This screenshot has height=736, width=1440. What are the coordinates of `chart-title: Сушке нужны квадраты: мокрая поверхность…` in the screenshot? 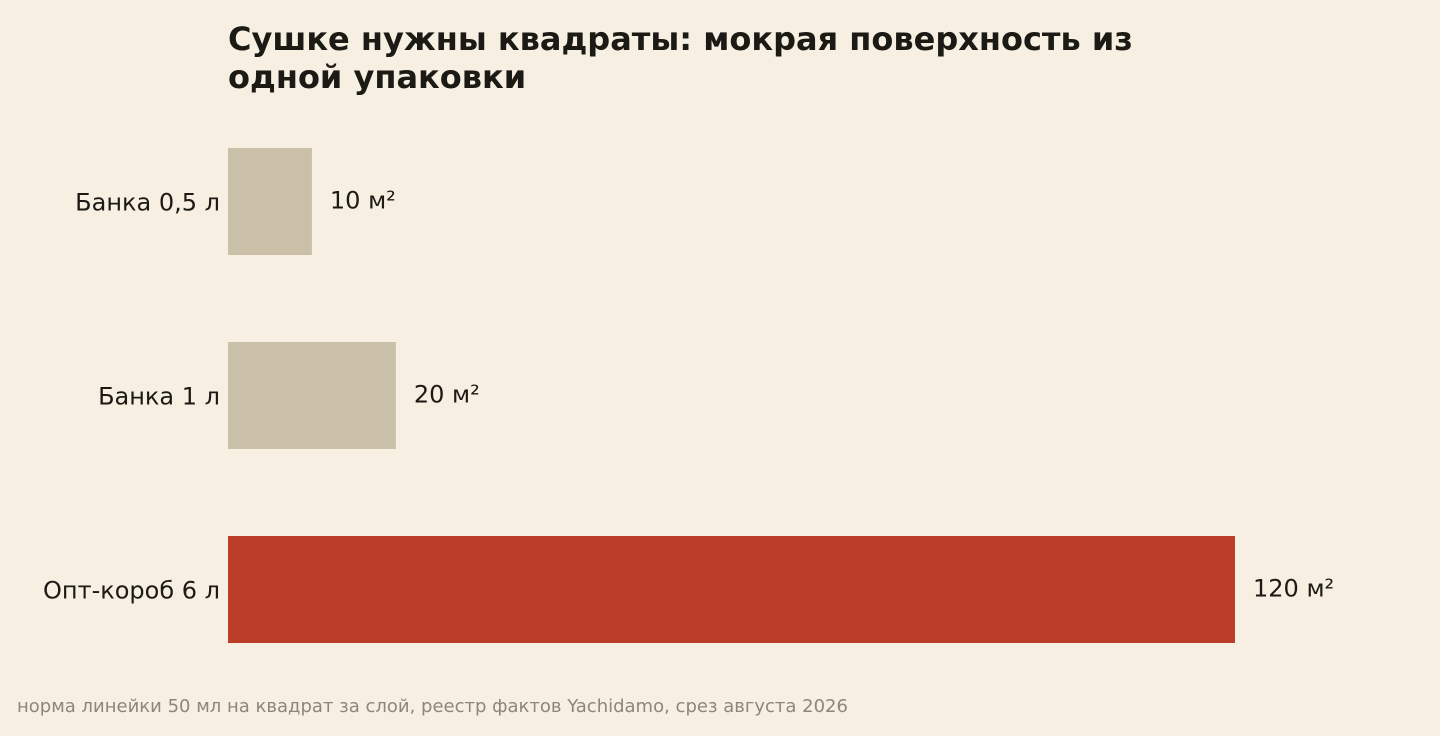 It's located at (680, 58).